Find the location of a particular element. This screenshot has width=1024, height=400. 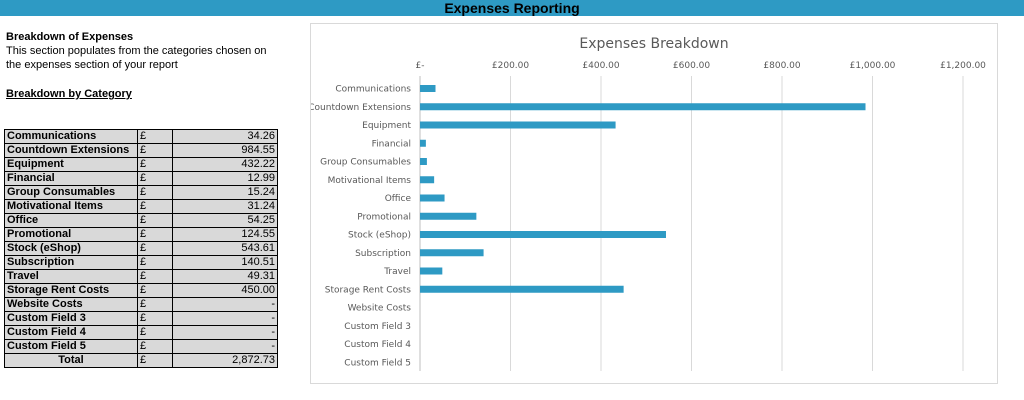

category-label: Custom Field 5 is located at coordinates (377, 363).